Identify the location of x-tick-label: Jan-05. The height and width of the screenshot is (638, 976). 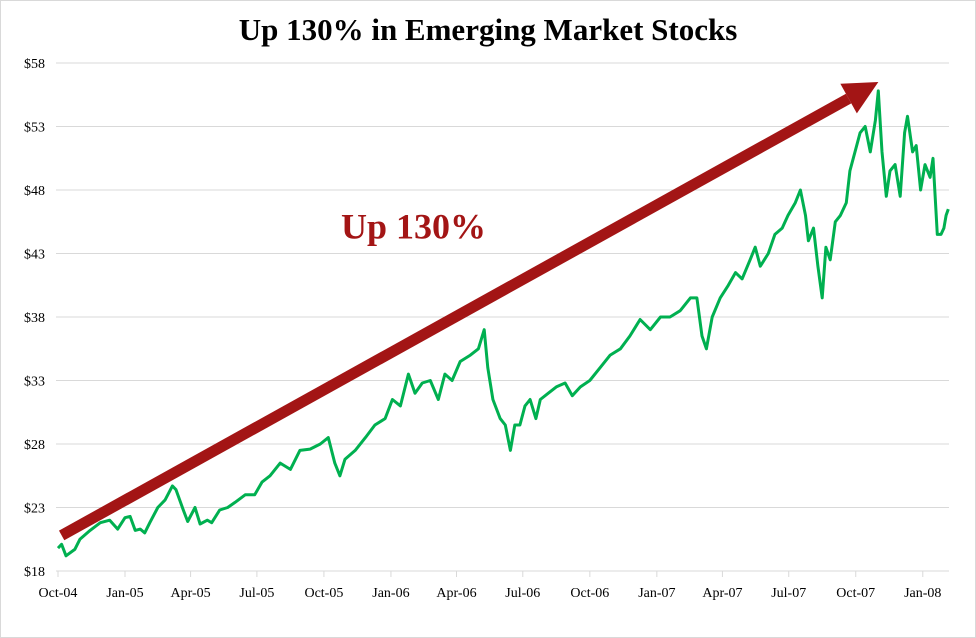
(124, 593).